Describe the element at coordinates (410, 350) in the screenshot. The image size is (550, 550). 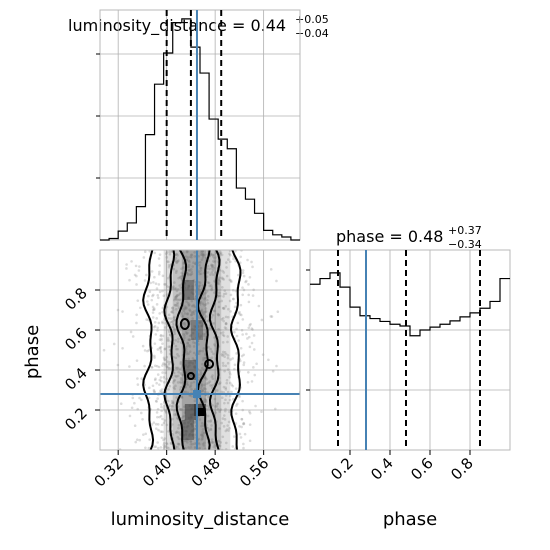
I see `panel-frame` at that location.